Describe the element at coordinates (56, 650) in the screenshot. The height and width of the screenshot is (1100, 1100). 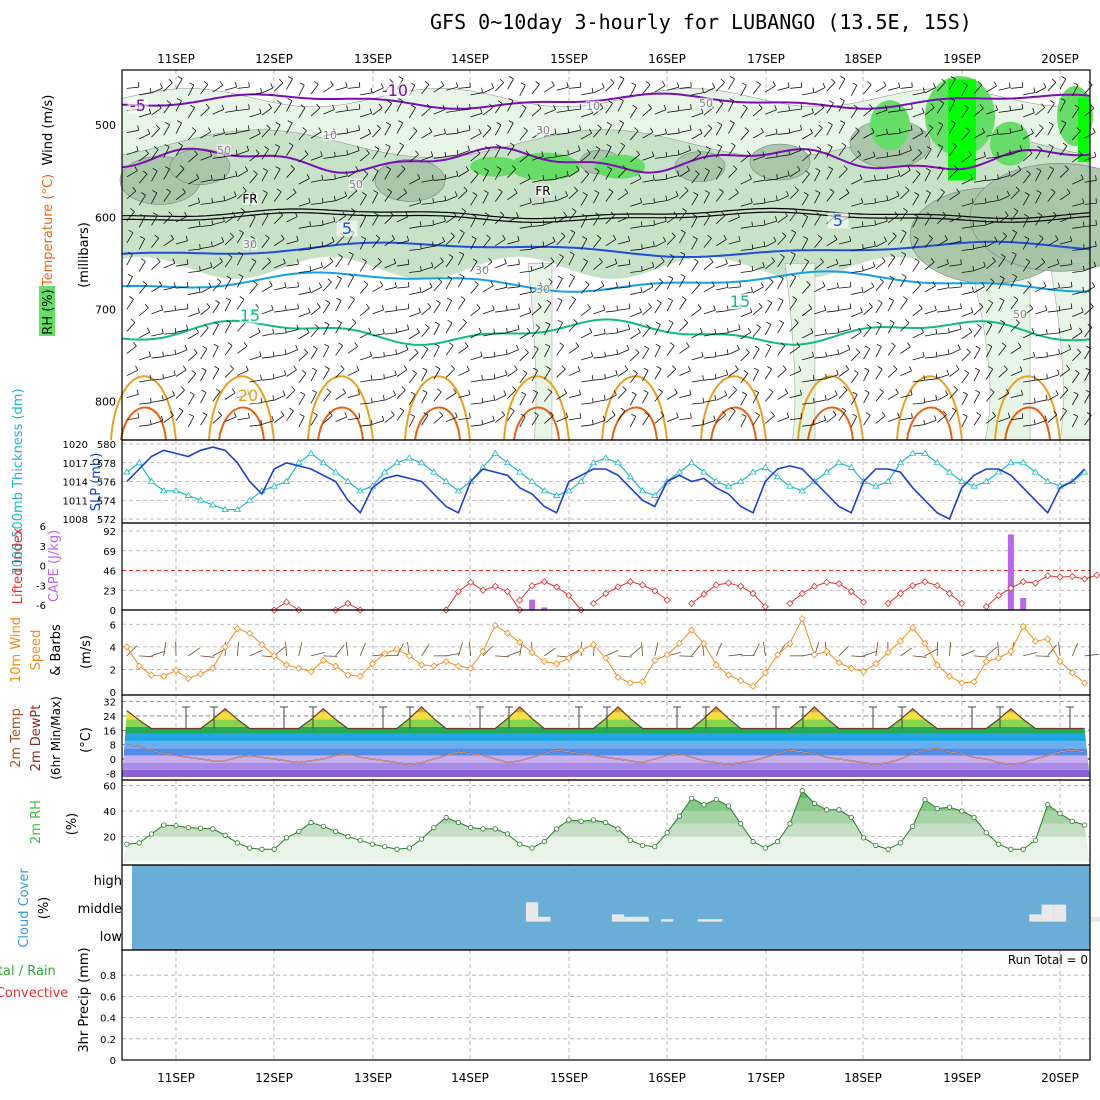
I see `y-axis-title-wind-c: & Barbs` at that location.